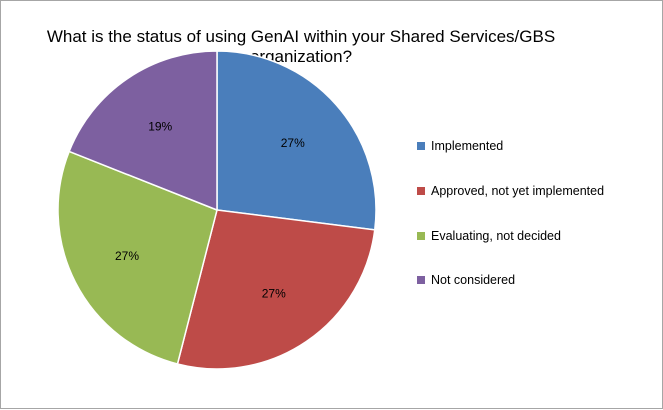 The image size is (663, 410). Describe the element at coordinates (467, 146) in the screenshot. I see `legend-label-implemented: Implemented` at that location.